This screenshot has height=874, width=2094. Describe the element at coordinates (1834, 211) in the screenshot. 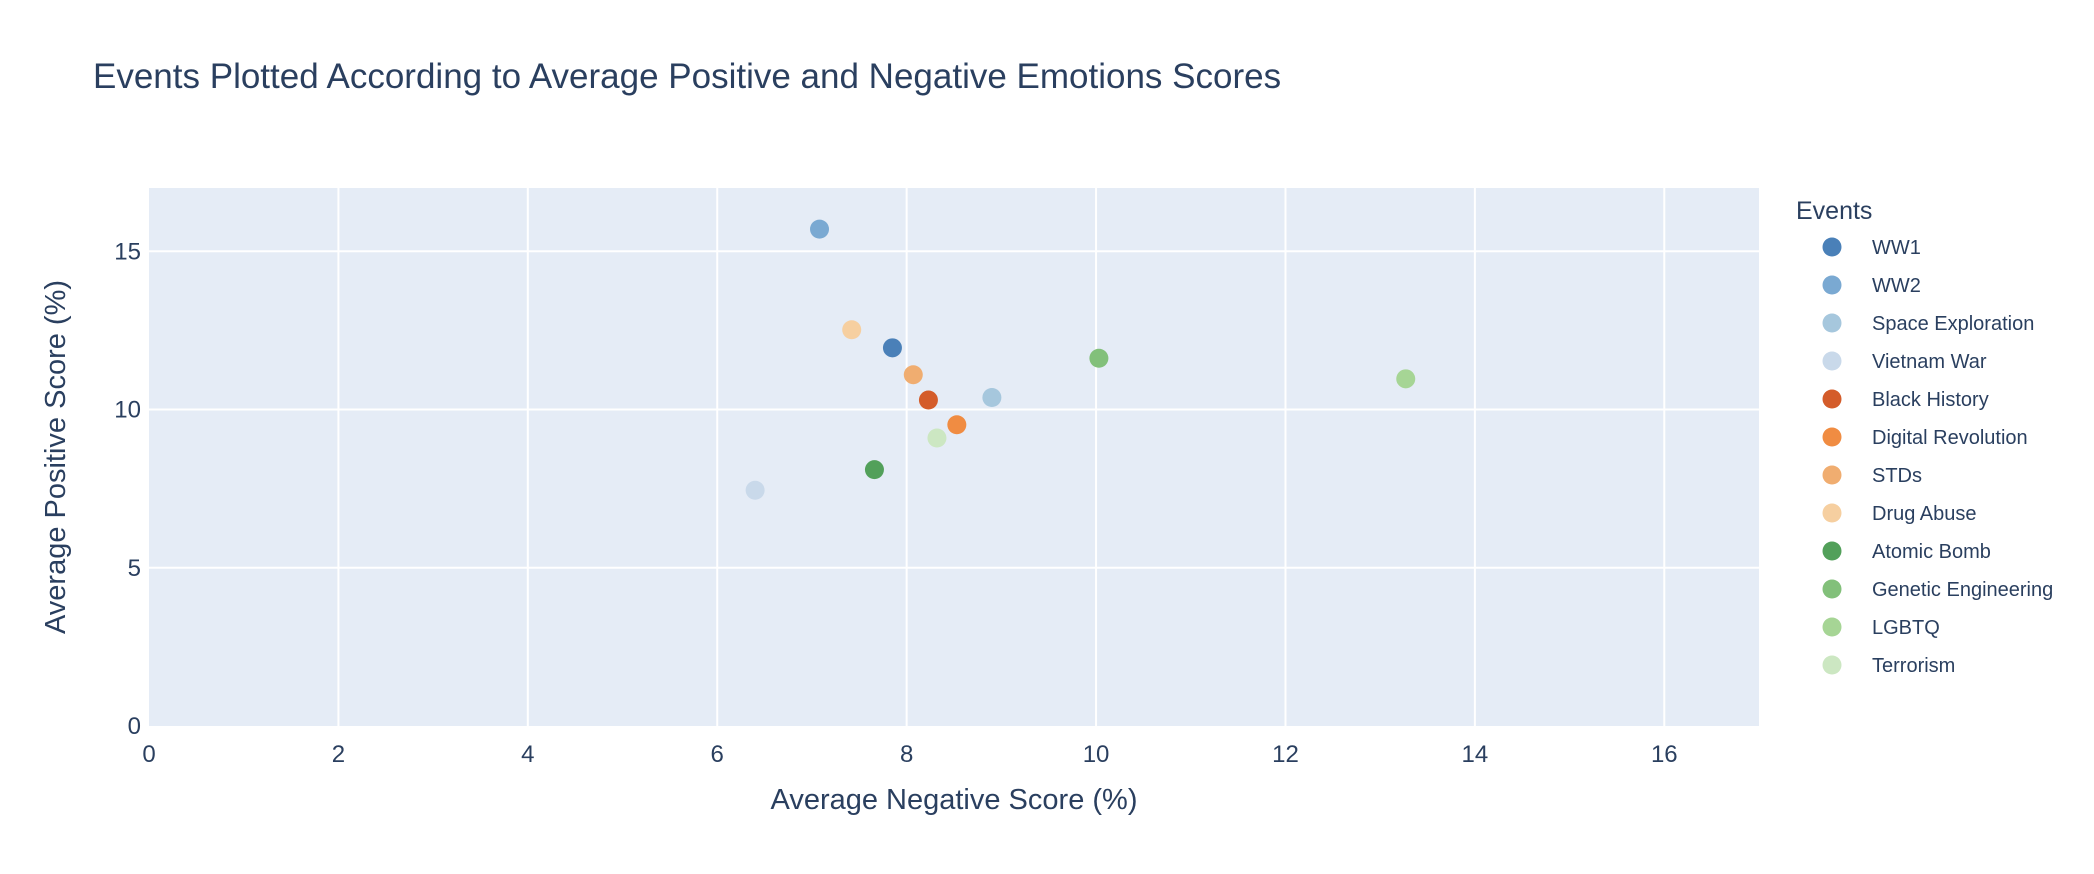

I see `legend-title: Events` at that location.